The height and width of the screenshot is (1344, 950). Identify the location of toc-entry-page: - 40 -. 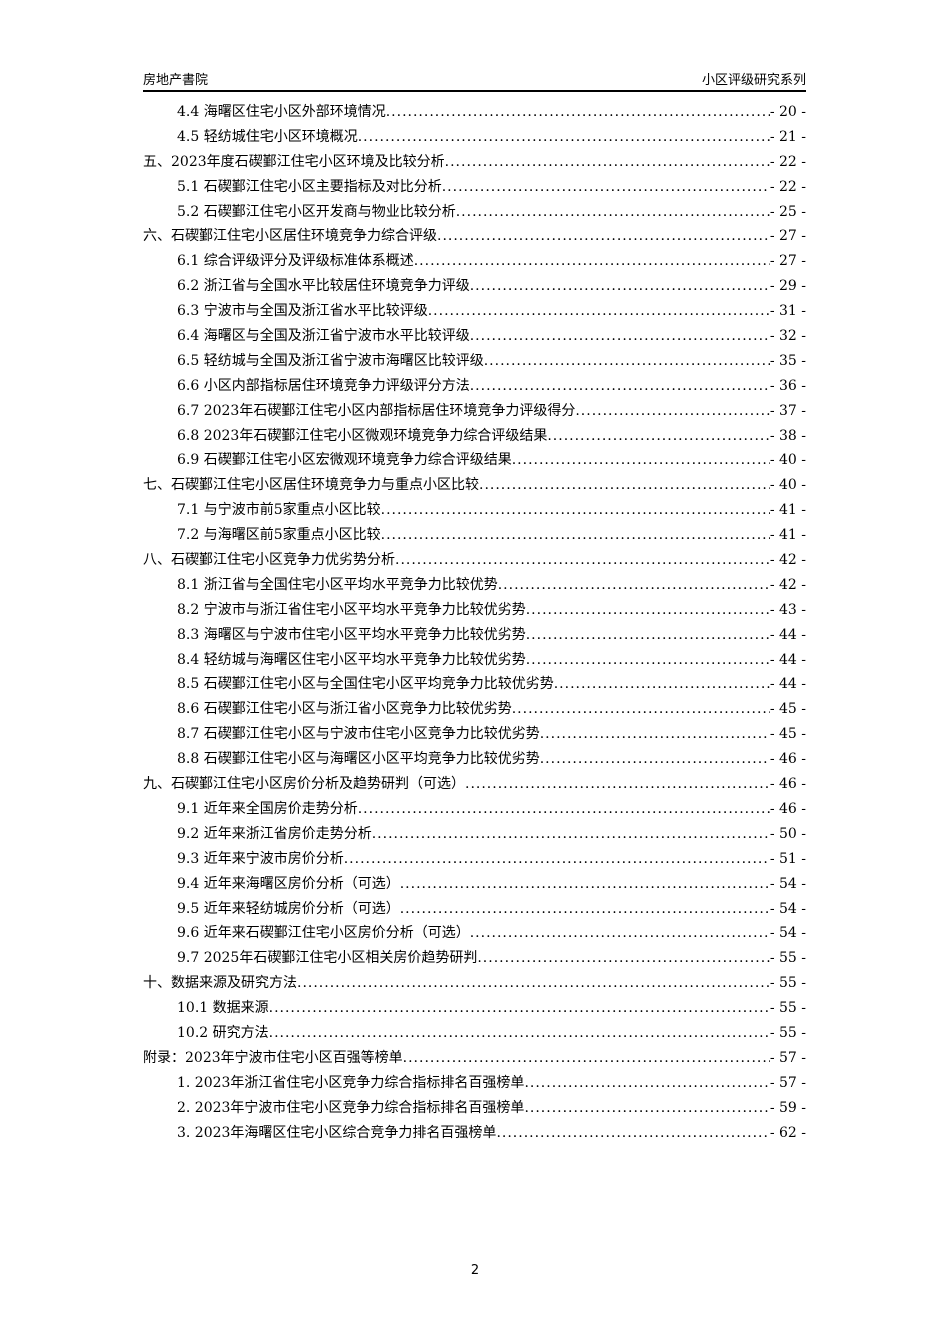
(787, 485).